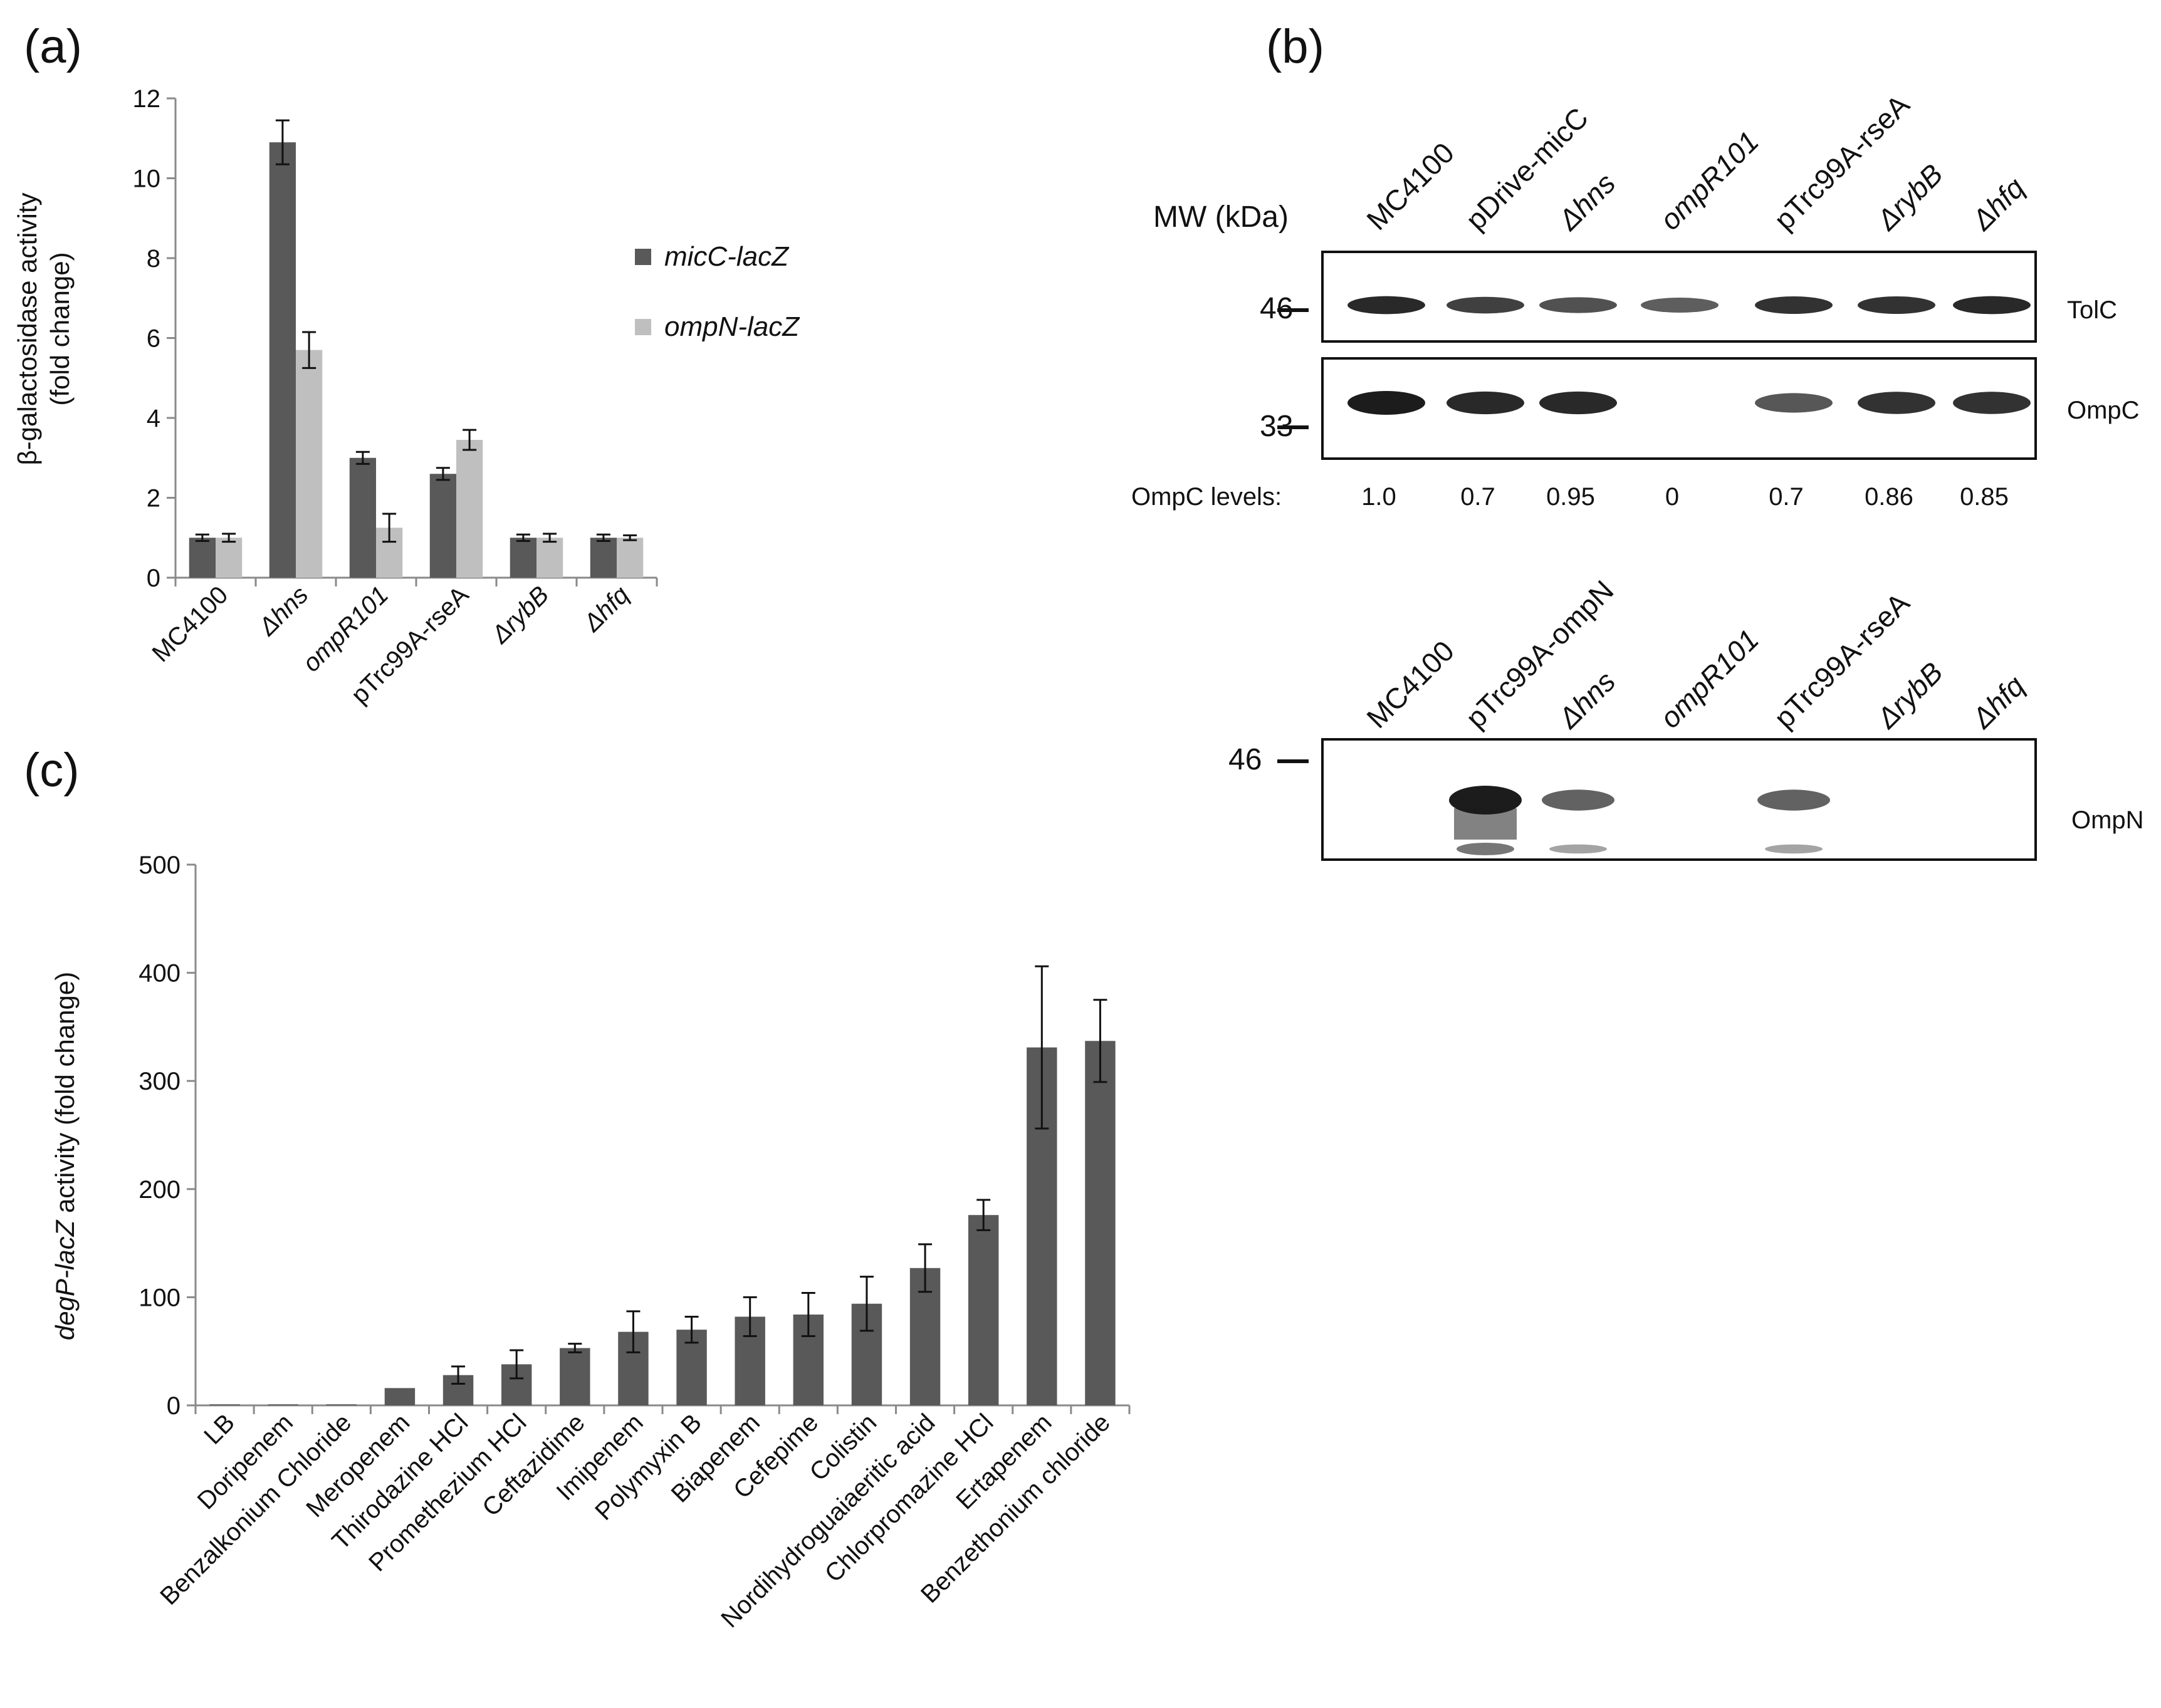  I want to click on bar-micc-lacz-mc4100, so click(202, 558).